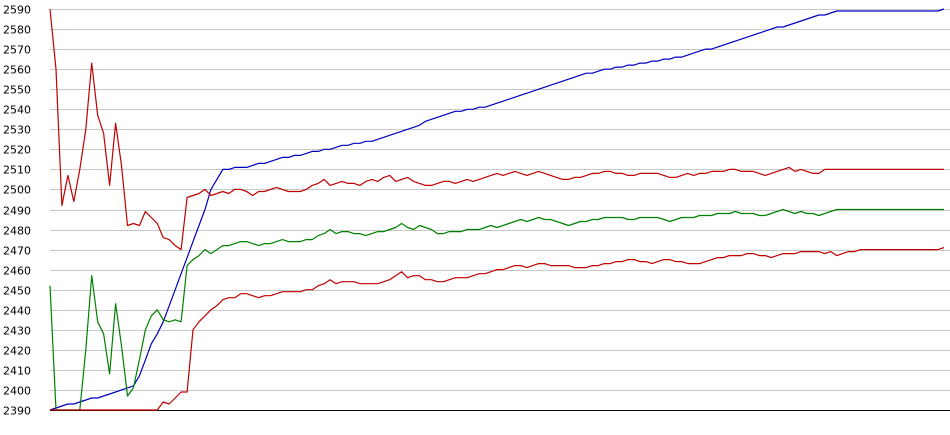 This screenshot has height=435, width=950. I want to click on y-tick-label: 2390, so click(17, 411).